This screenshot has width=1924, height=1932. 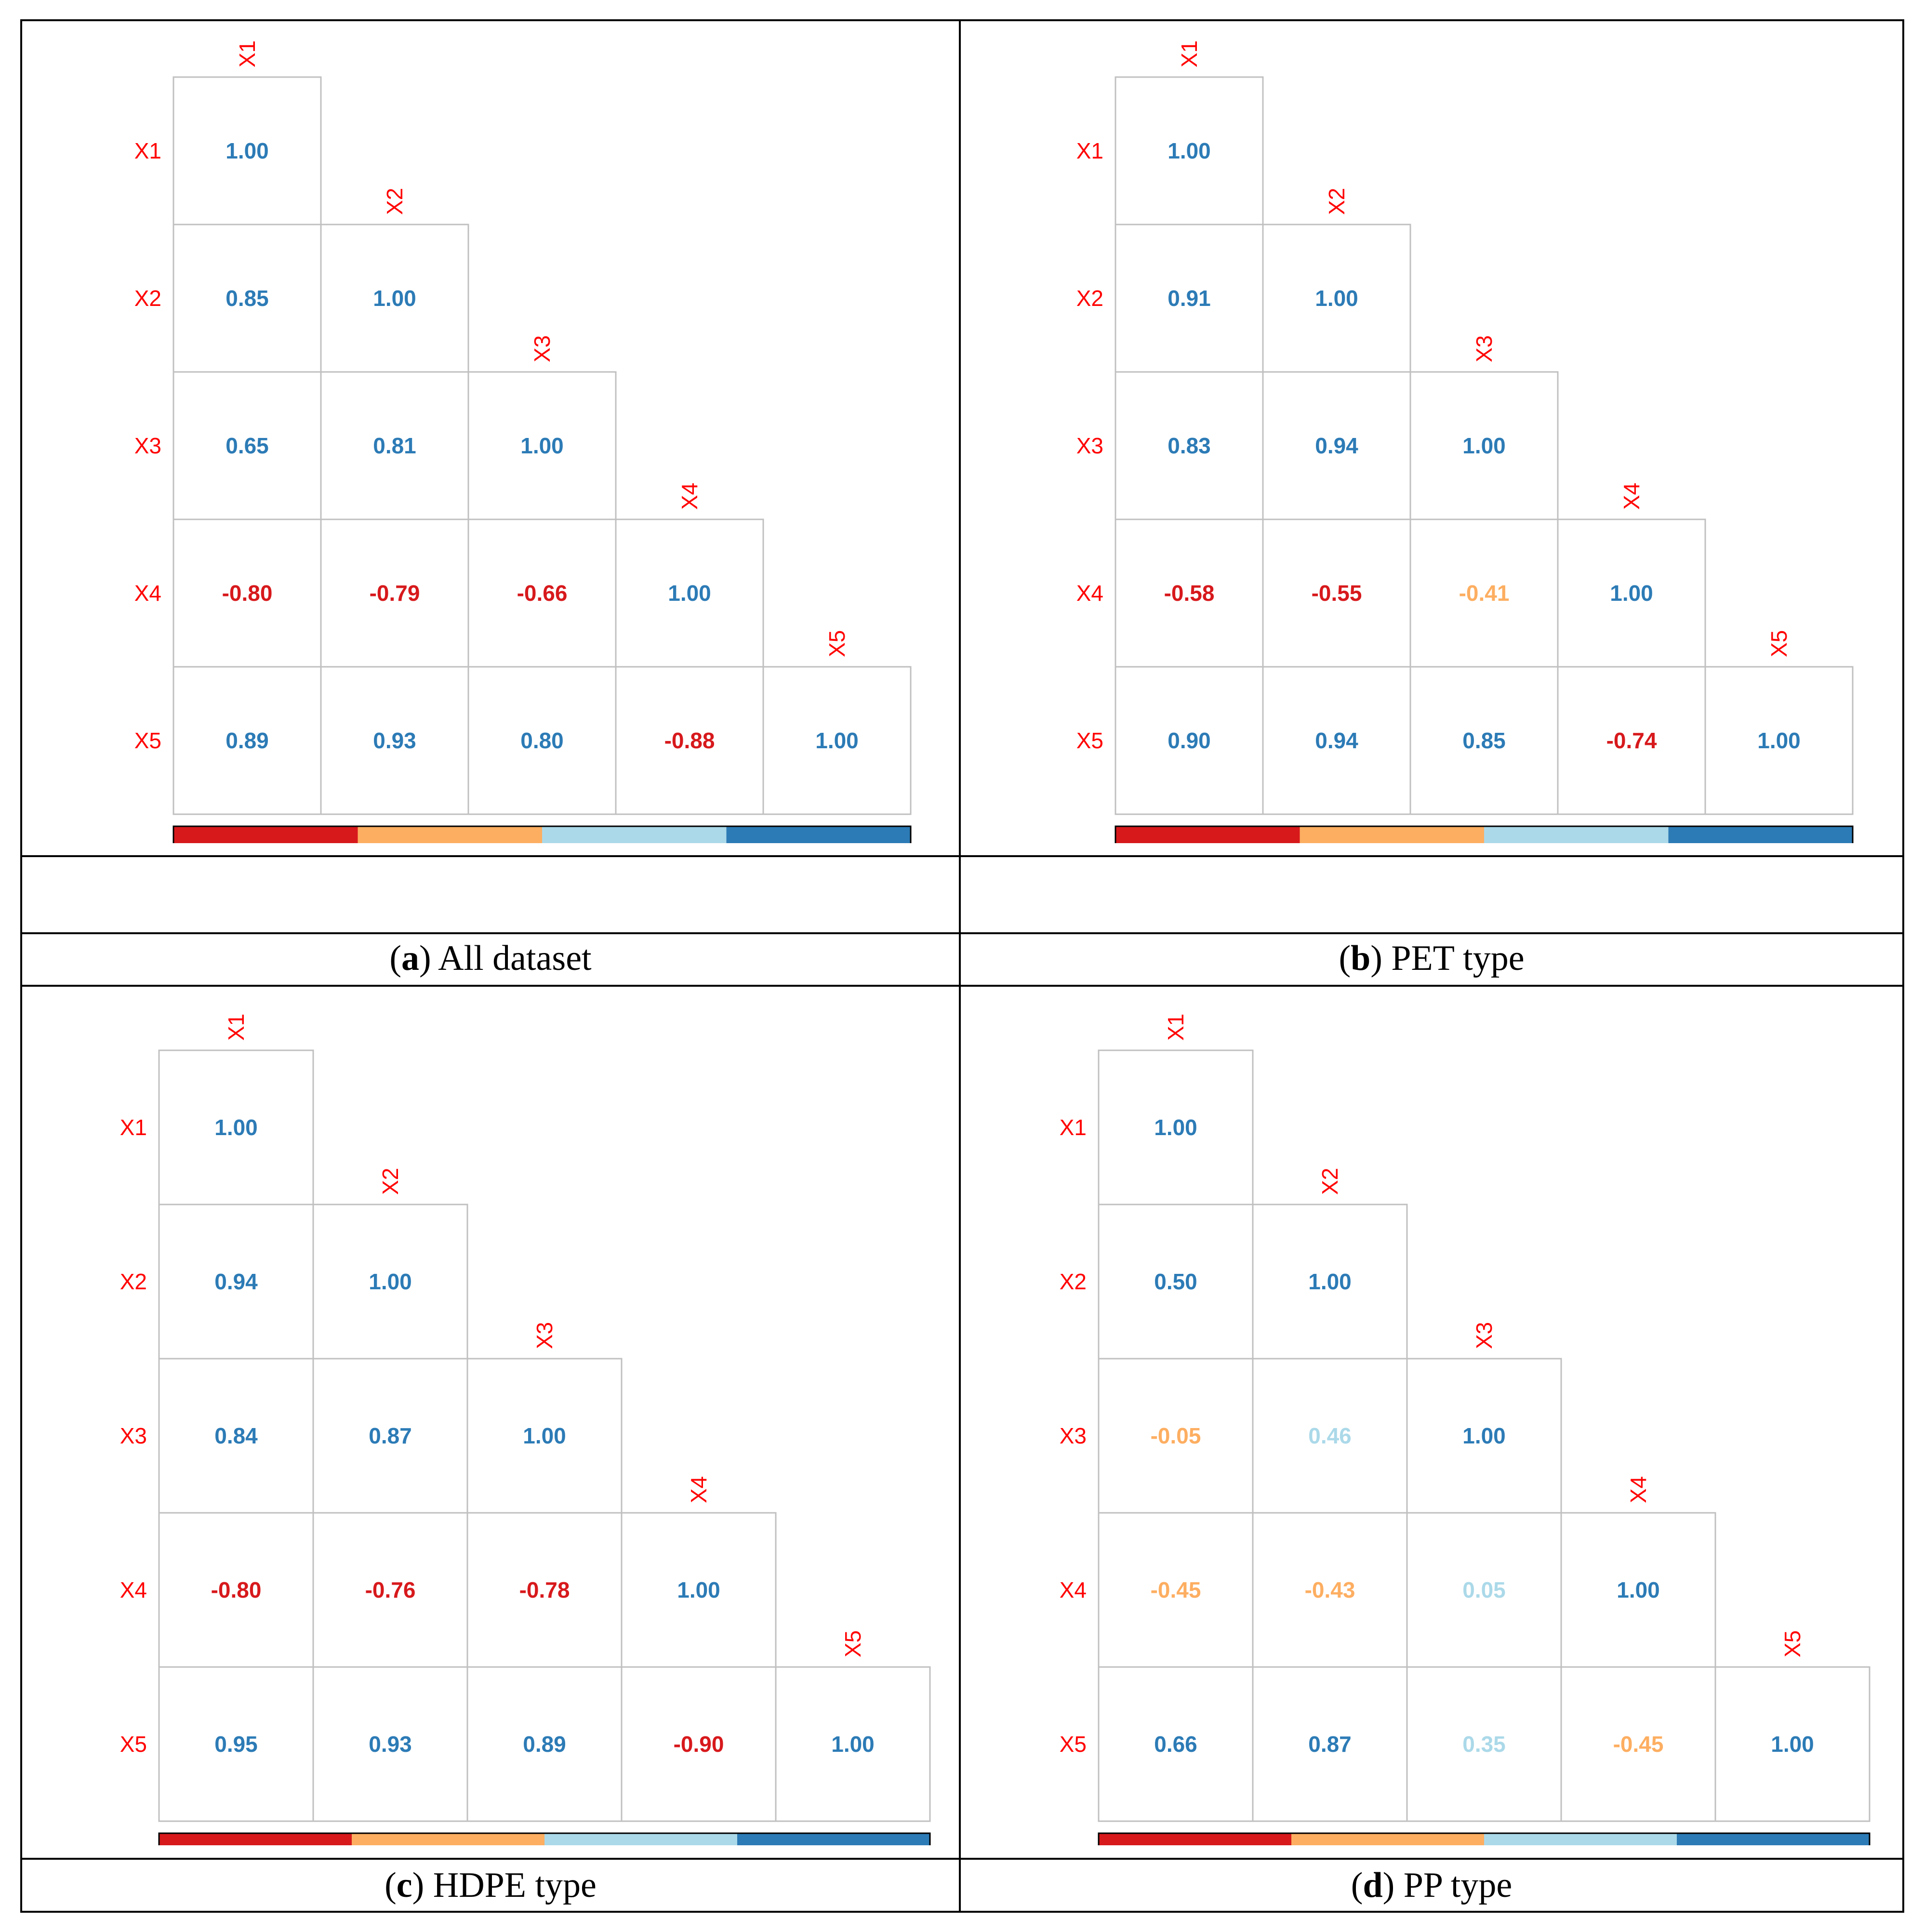 What do you see at coordinates (404, 1885) in the screenshot?
I see `caption-letter: c` at bounding box center [404, 1885].